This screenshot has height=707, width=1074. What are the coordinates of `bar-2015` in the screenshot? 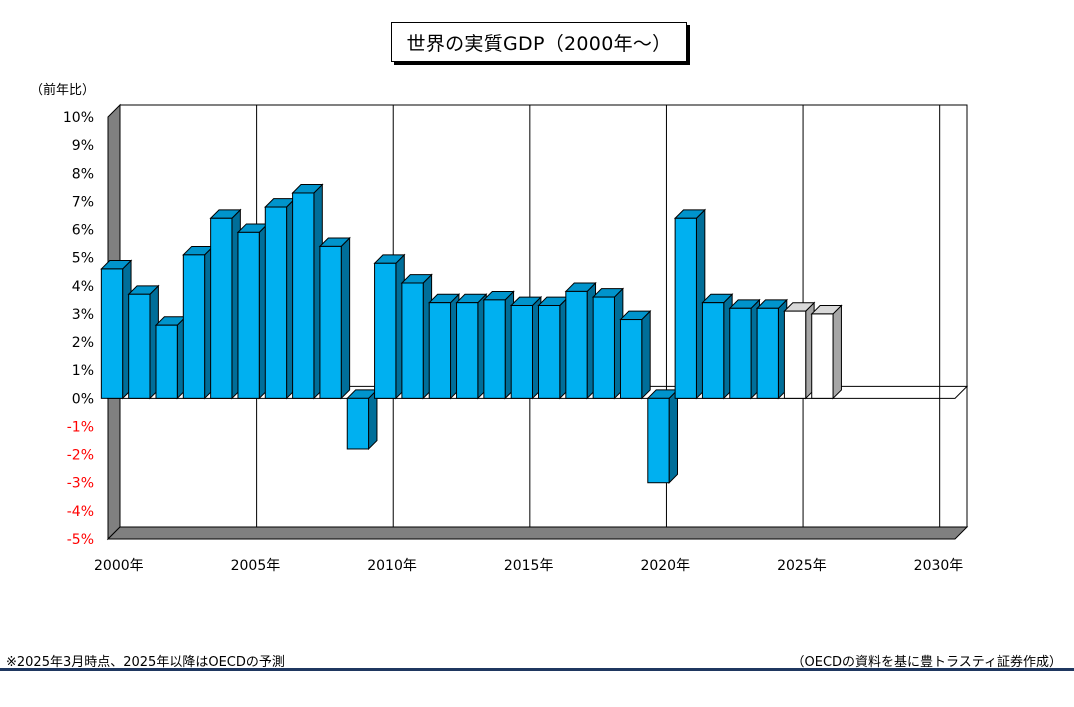 It's located at (526, 347).